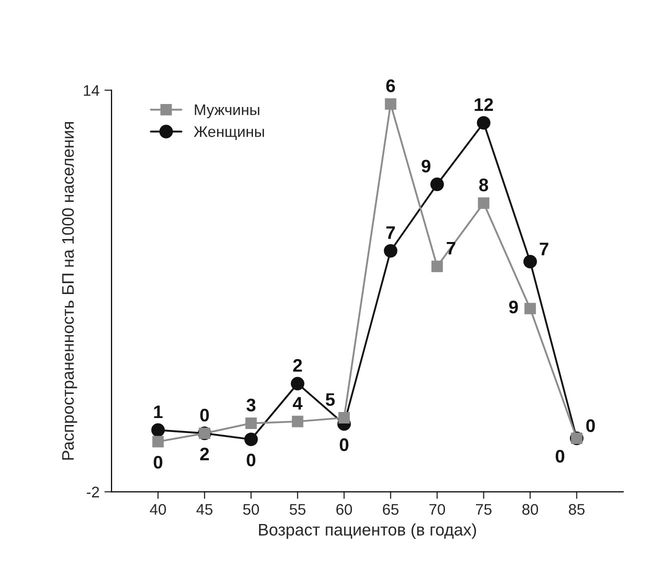  Describe the element at coordinates (437, 509) in the screenshot. I see `x-tick-label: 70` at that location.